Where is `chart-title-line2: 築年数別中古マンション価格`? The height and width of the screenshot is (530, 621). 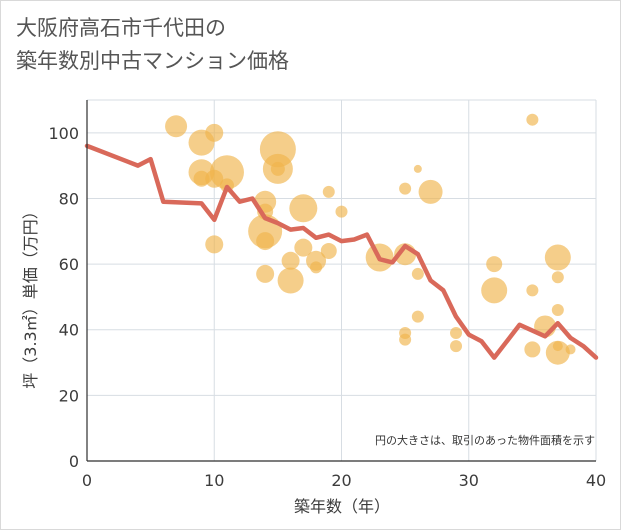
chart-title-line2: 築年数別中古マンション価格 is located at coordinates (152, 61).